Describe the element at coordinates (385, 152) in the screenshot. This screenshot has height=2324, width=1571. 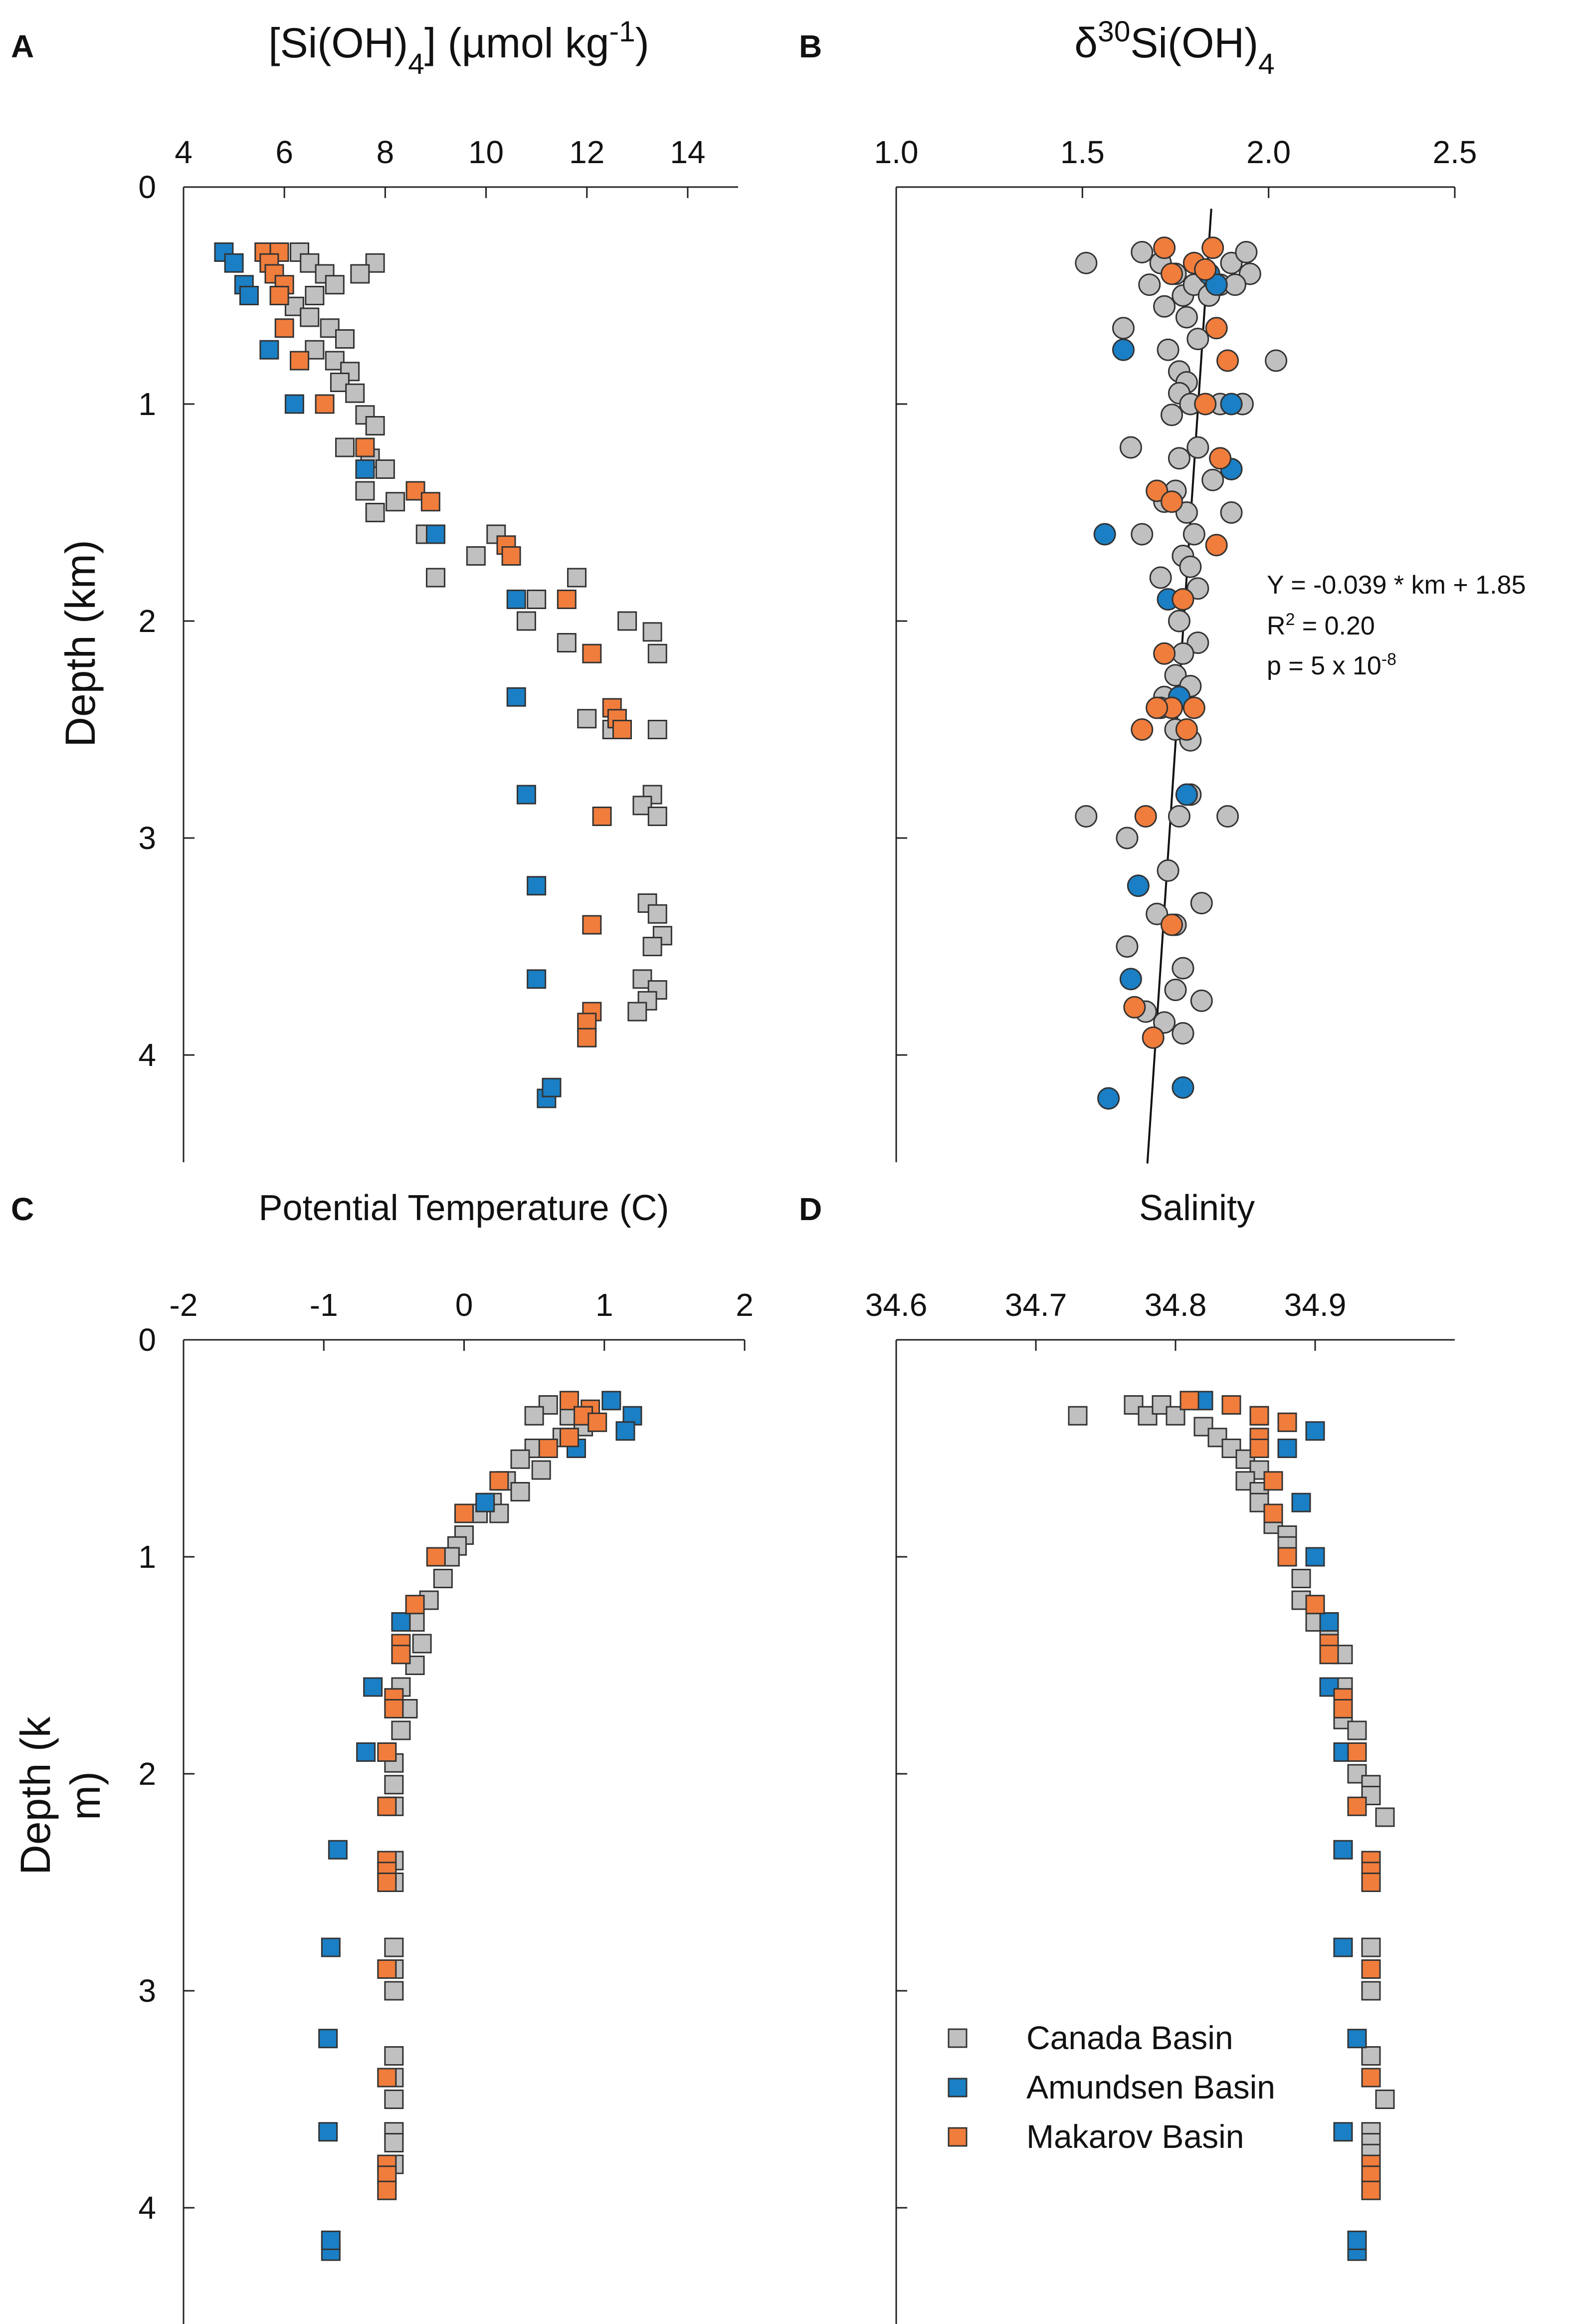
I see `x-tick-label: 8` at that location.